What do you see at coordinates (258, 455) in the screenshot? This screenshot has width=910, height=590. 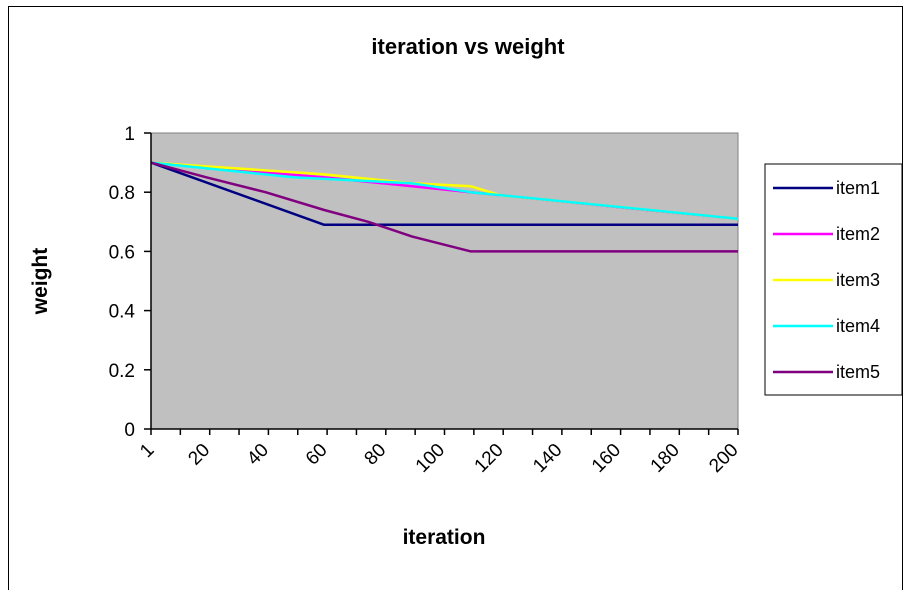 I see `x-tick-label: 40` at bounding box center [258, 455].